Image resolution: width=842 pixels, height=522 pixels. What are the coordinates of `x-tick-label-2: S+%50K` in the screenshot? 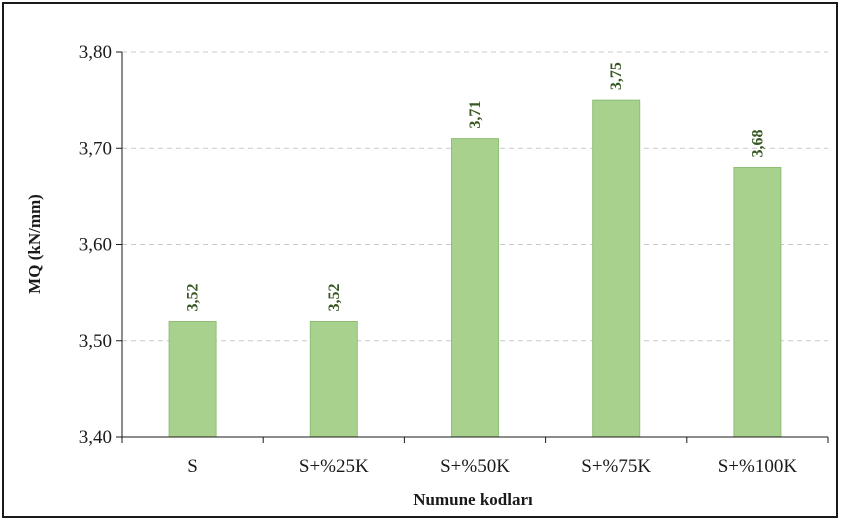 It's located at (475, 466).